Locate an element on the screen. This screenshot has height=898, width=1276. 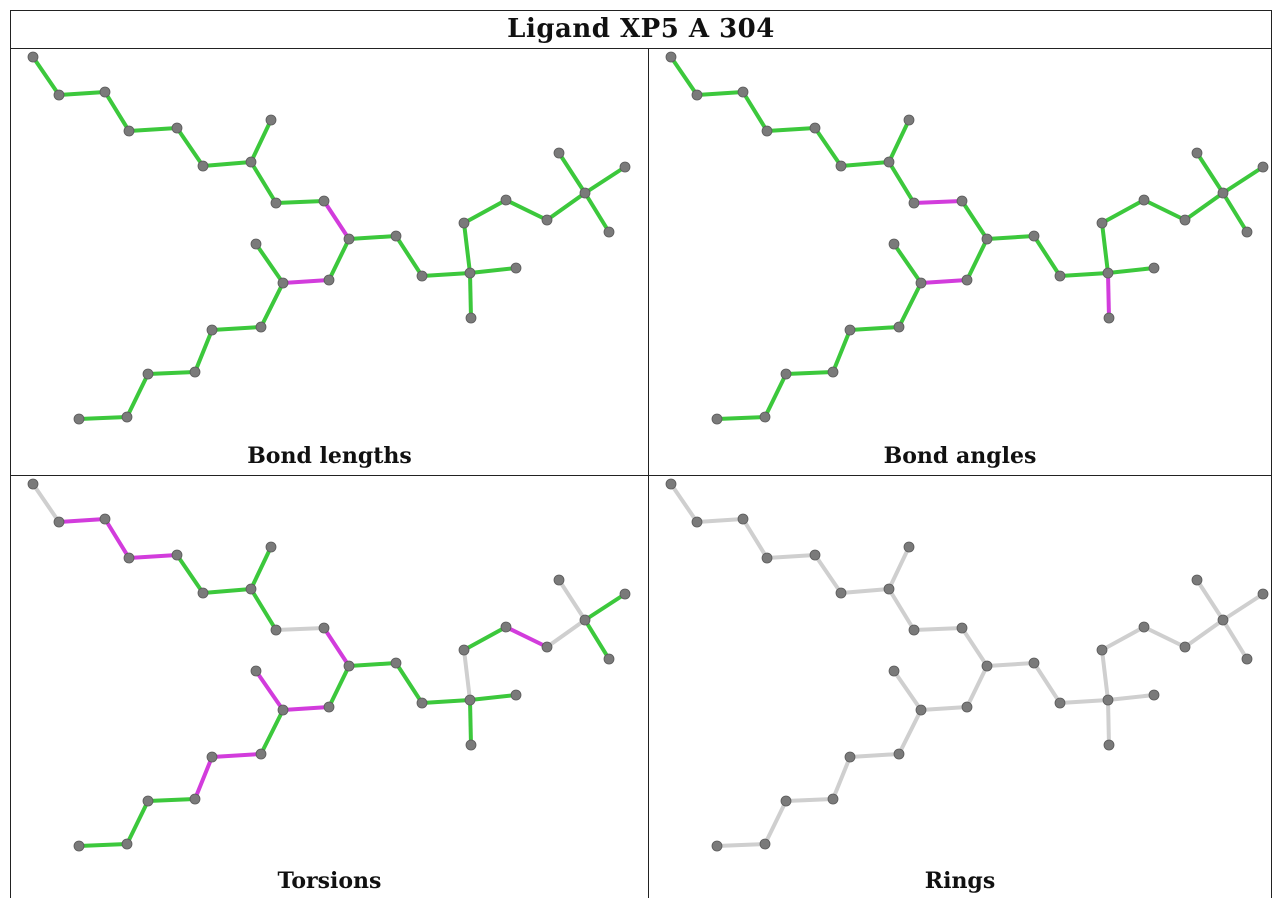
outer-border-left is located at coordinates (10, 454).